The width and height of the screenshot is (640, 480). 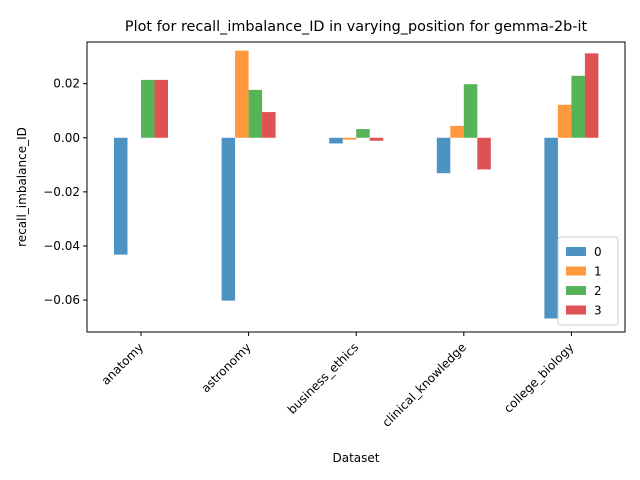 I want to click on y-tick-label: −0.04, so click(x=61, y=246).